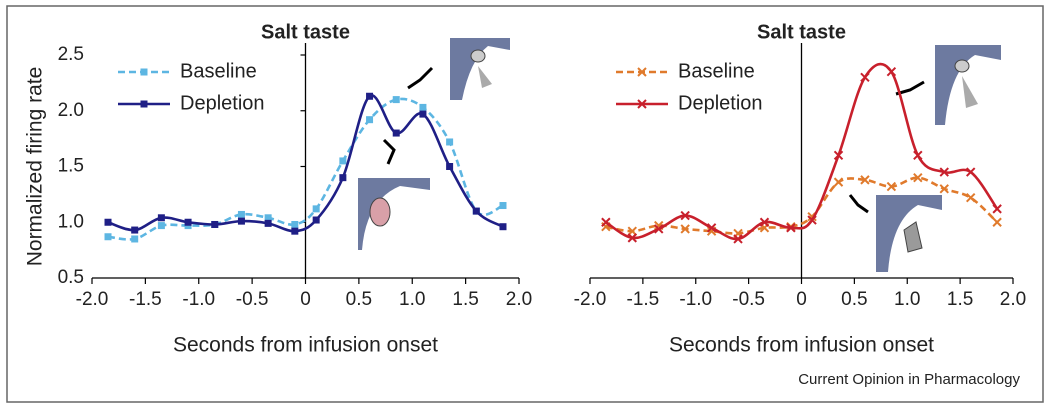  What do you see at coordinates (71, 221) in the screenshot?
I see `y-tick-label: 1.0` at bounding box center [71, 221].